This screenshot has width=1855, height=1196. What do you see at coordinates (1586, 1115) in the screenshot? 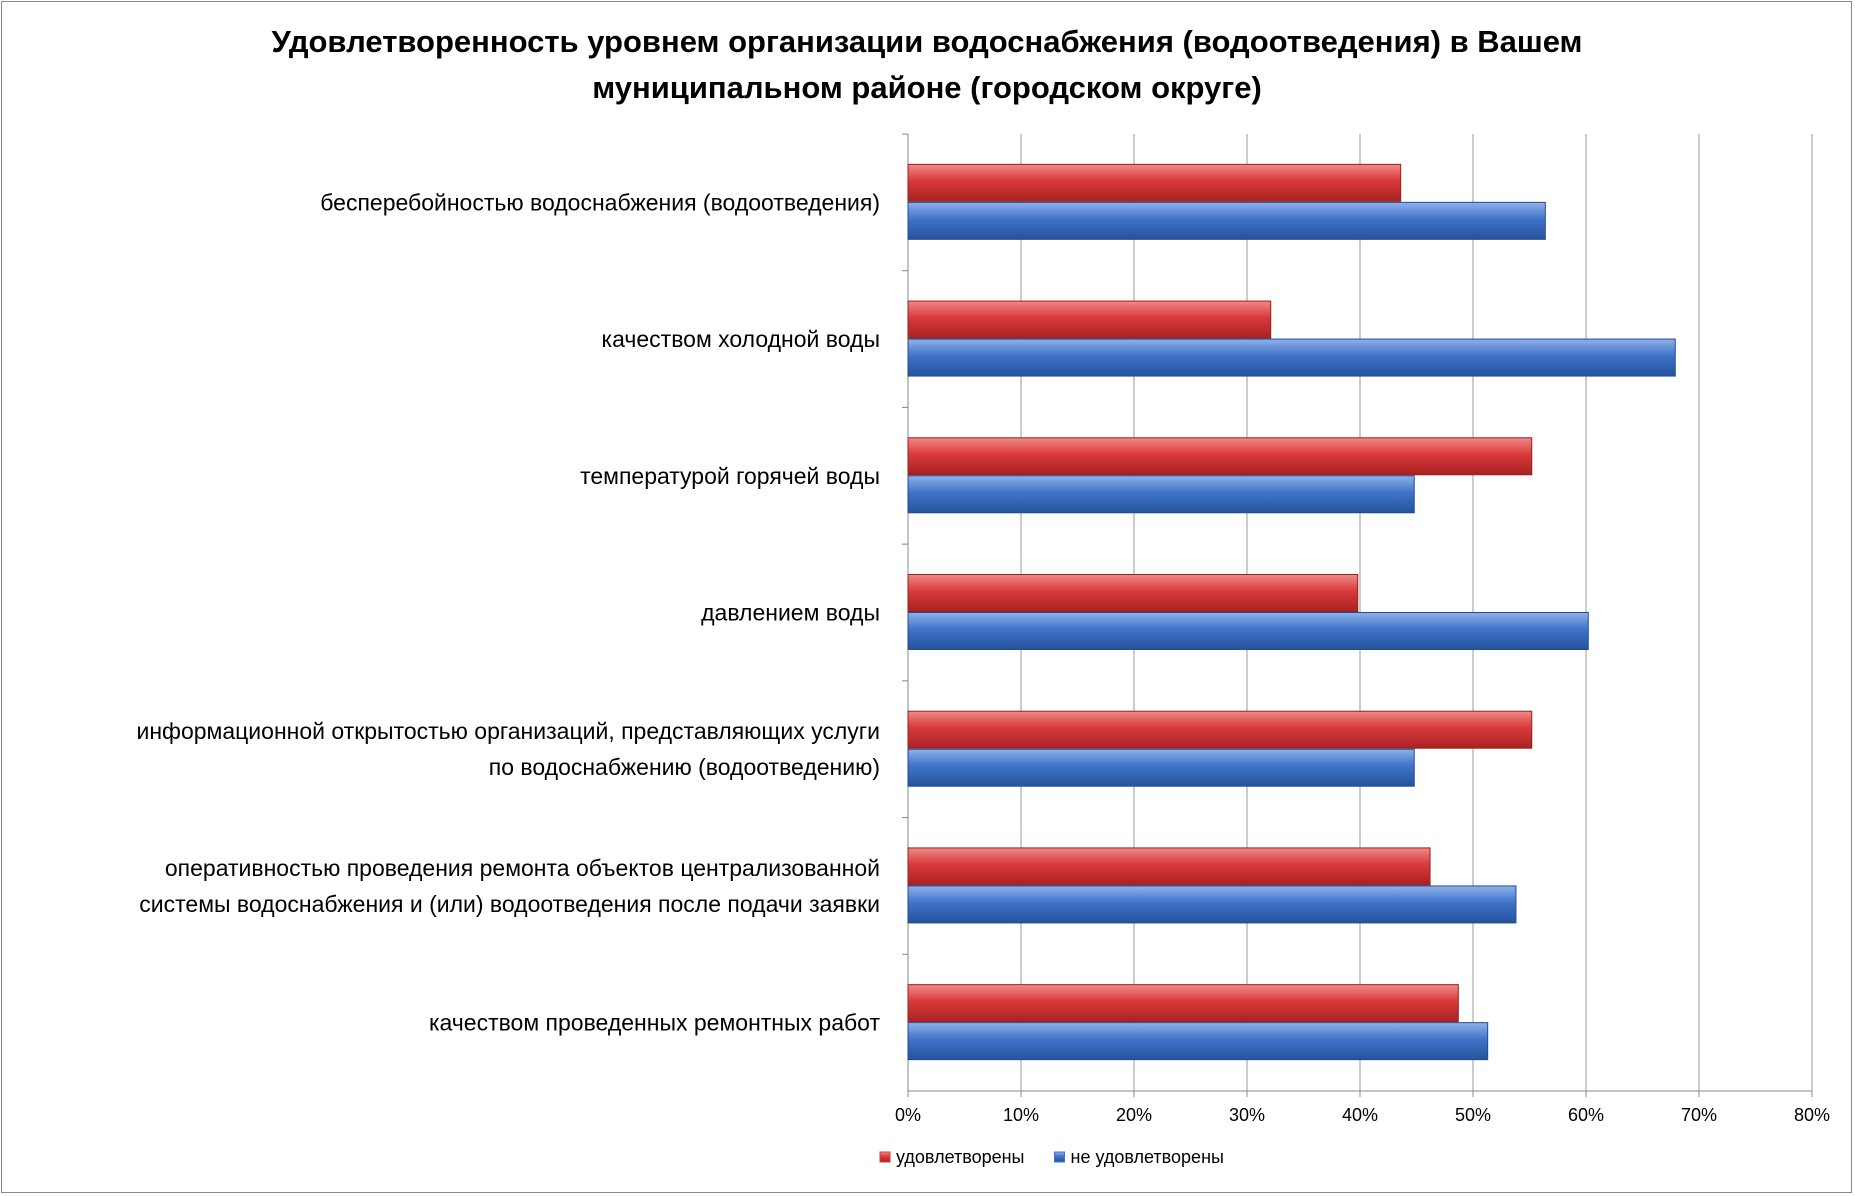
I see `x-tick-label: 60%` at bounding box center [1586, 1115].